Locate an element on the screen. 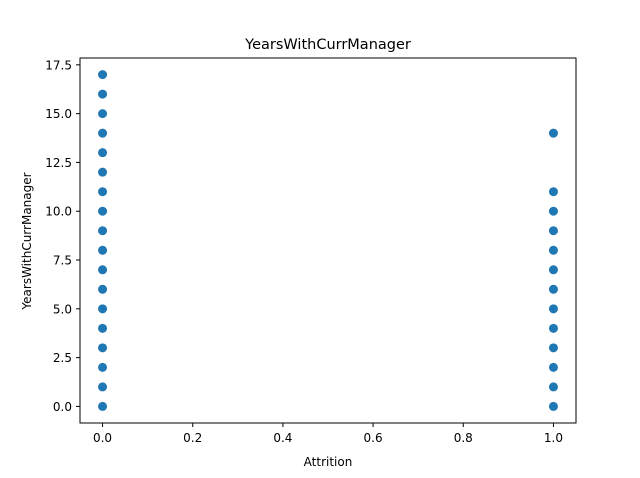 The image size is (640, 478). x-tick-label: 0.2 is located at coordinates (192, 438).